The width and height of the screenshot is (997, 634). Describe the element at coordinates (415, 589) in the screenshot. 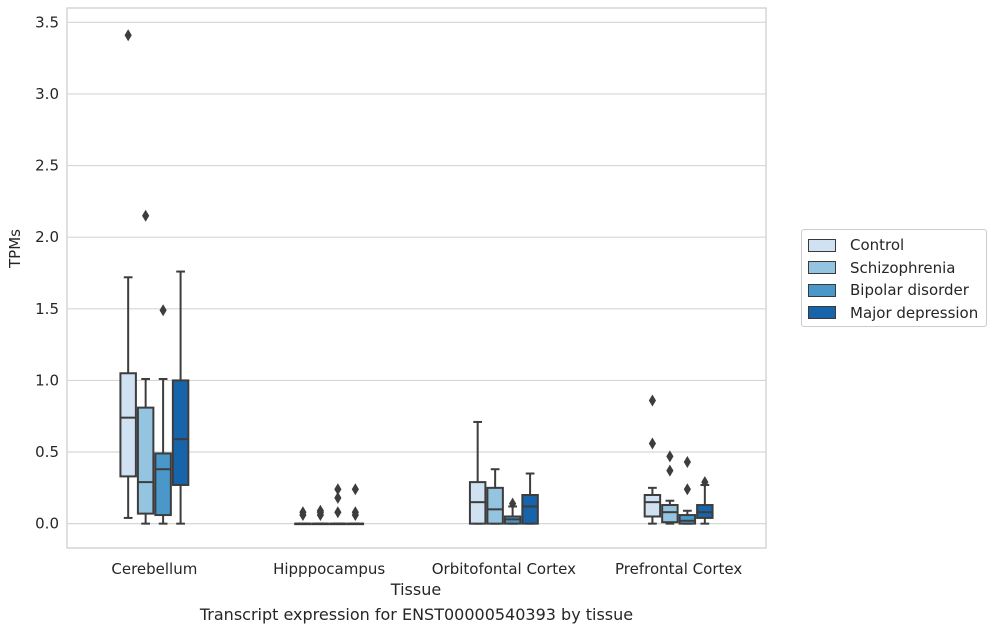

I see `x-axis-label: Tissue` at that location.